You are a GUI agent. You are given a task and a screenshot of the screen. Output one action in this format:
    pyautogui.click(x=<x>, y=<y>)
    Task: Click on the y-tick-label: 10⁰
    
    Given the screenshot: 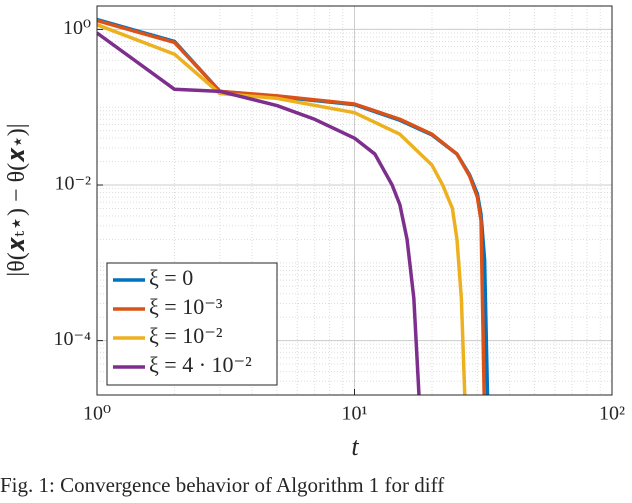 What is the action you would take?
    pyautogui.click(x=77, y=28)
    